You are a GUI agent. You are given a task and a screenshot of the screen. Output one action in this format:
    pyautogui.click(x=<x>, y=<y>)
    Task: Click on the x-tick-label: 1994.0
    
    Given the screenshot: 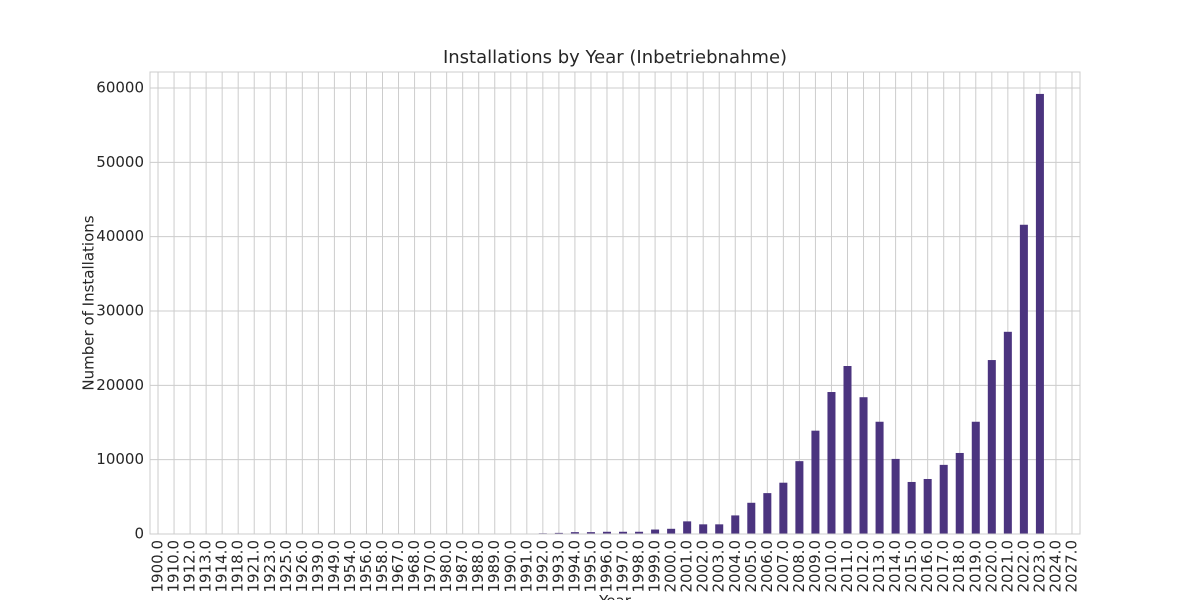 What is the action you would take?
    pyautogui.click(x=574, y=566)
    